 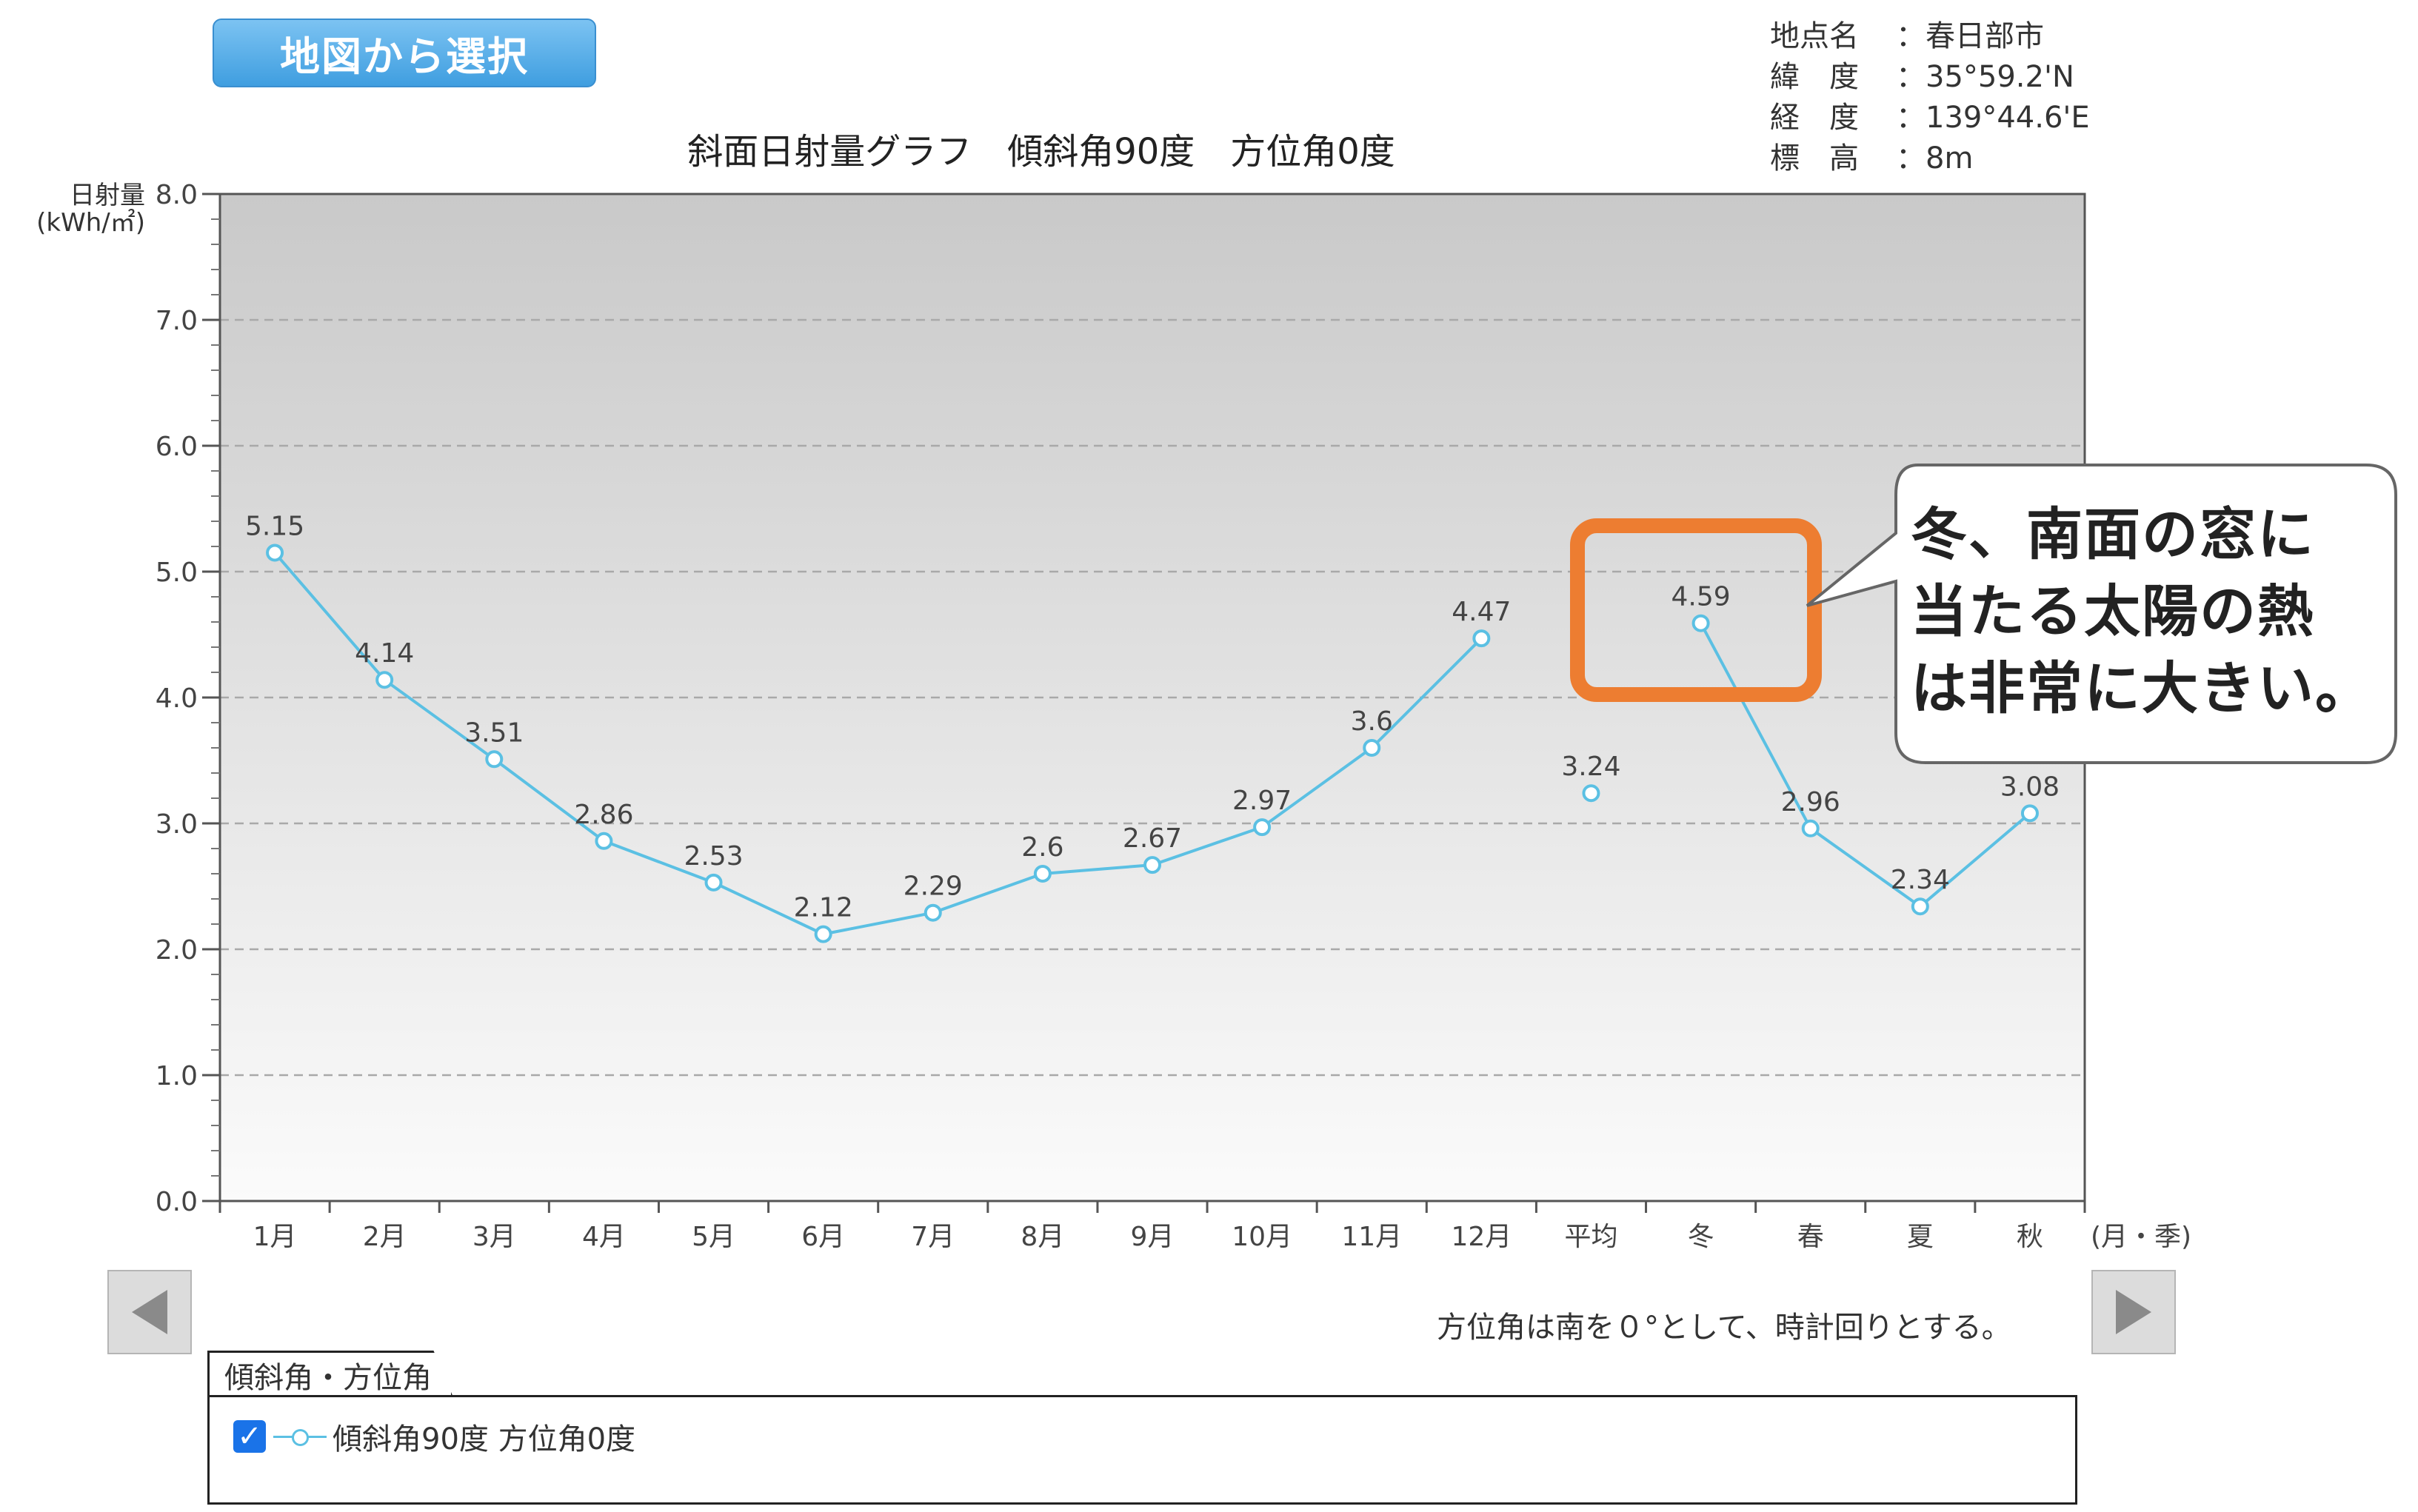 What do you see at coordinates (177, 573) in the screenshot?
I see `y-tick-label: 5.0` at bounding box center [177, 573].